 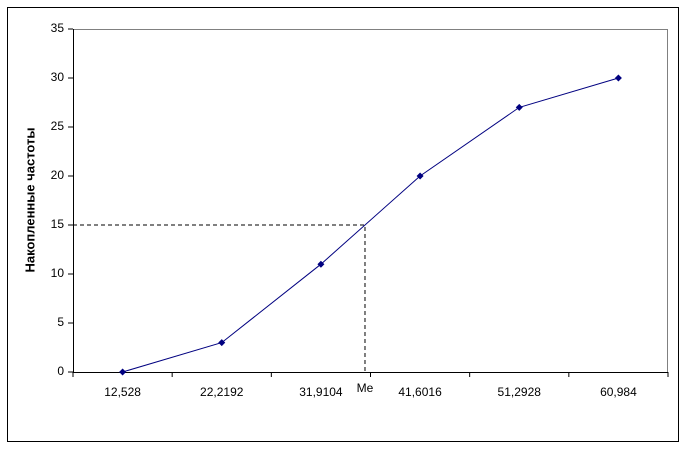 I want to click on x-tick-label: 12,528, so click(x=122, y=392).